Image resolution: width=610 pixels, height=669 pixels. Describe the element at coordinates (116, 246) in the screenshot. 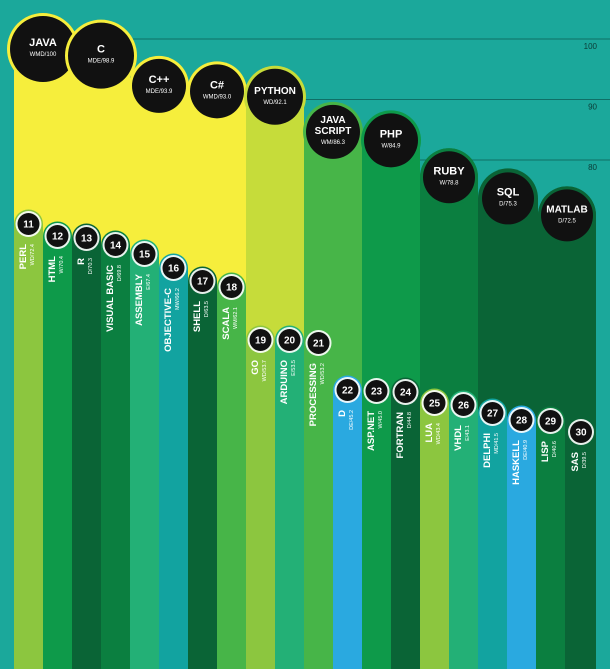

I see `rank-number-visual-basic: 14` at that location.